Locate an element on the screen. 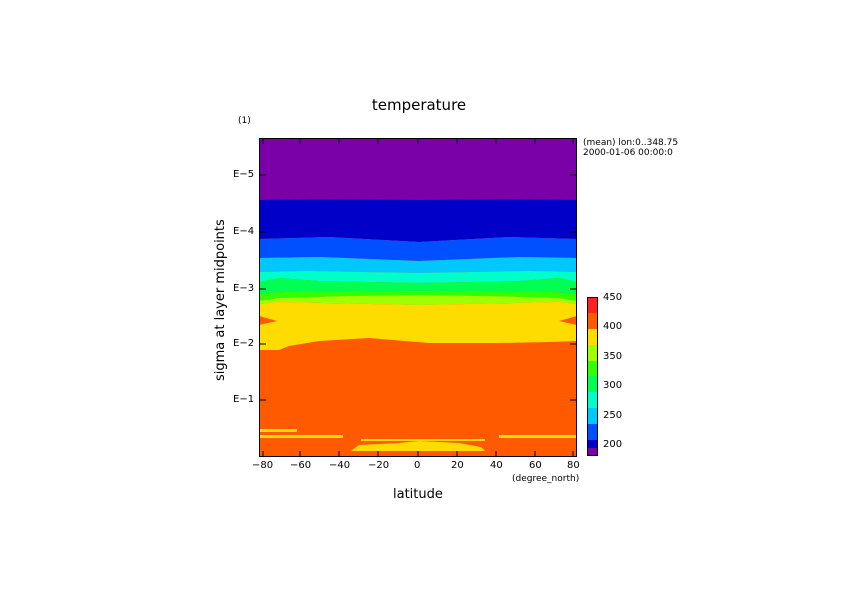  x-tick-label: 40 is located at coordinates (496, 465).